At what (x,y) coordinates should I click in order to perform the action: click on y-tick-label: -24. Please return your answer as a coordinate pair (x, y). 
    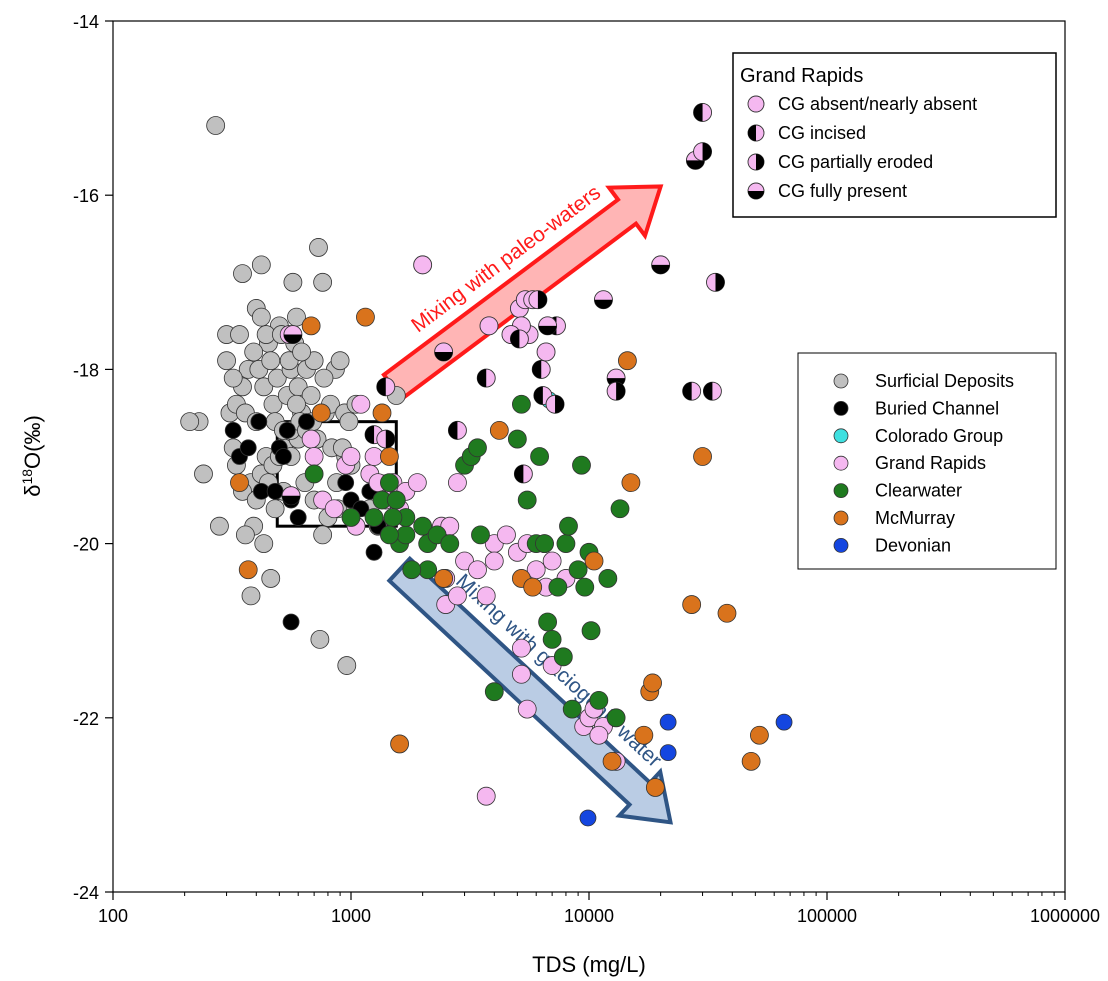
    Looking at the image, I should click on (86, 893).